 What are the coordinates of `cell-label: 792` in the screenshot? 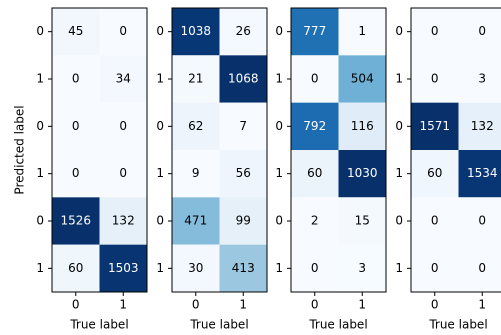 It's located at (314, 126).